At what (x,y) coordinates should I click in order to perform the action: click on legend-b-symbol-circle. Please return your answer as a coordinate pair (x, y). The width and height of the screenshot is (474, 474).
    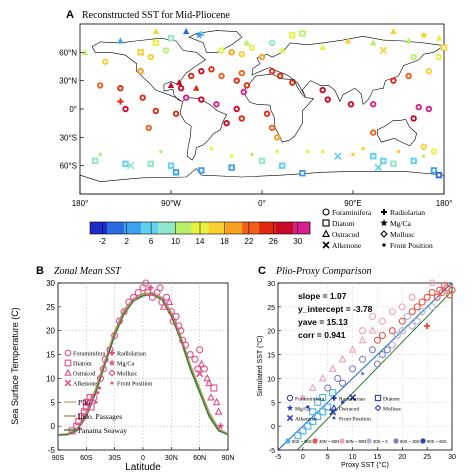
    Looking at the image, I should click on (68, 353).